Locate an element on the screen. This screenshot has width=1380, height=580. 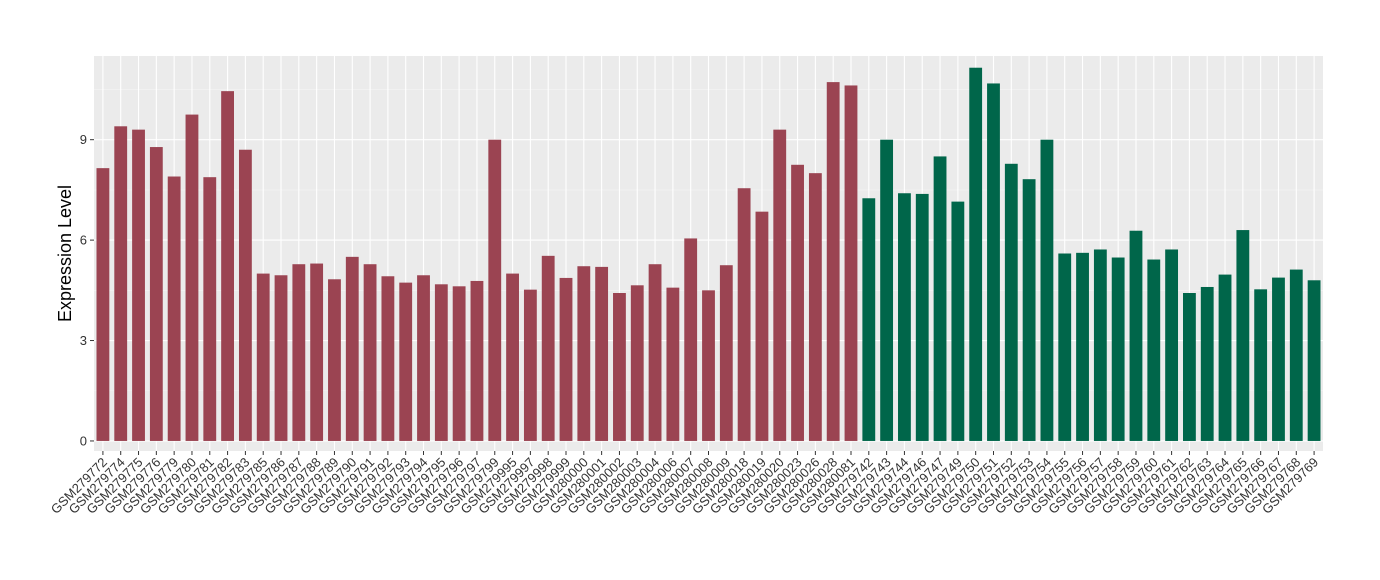
bar-GSM280026 is located at coordinates (815, 307).